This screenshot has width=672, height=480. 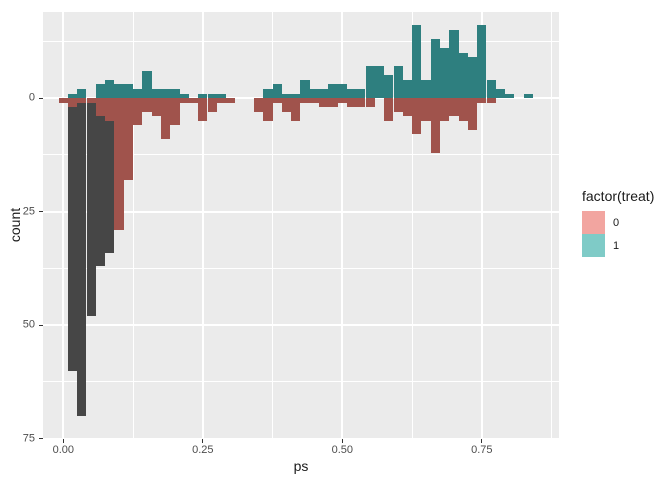 I want to click on legend: factor(treat) 0 1, so click(x=618, y=222).